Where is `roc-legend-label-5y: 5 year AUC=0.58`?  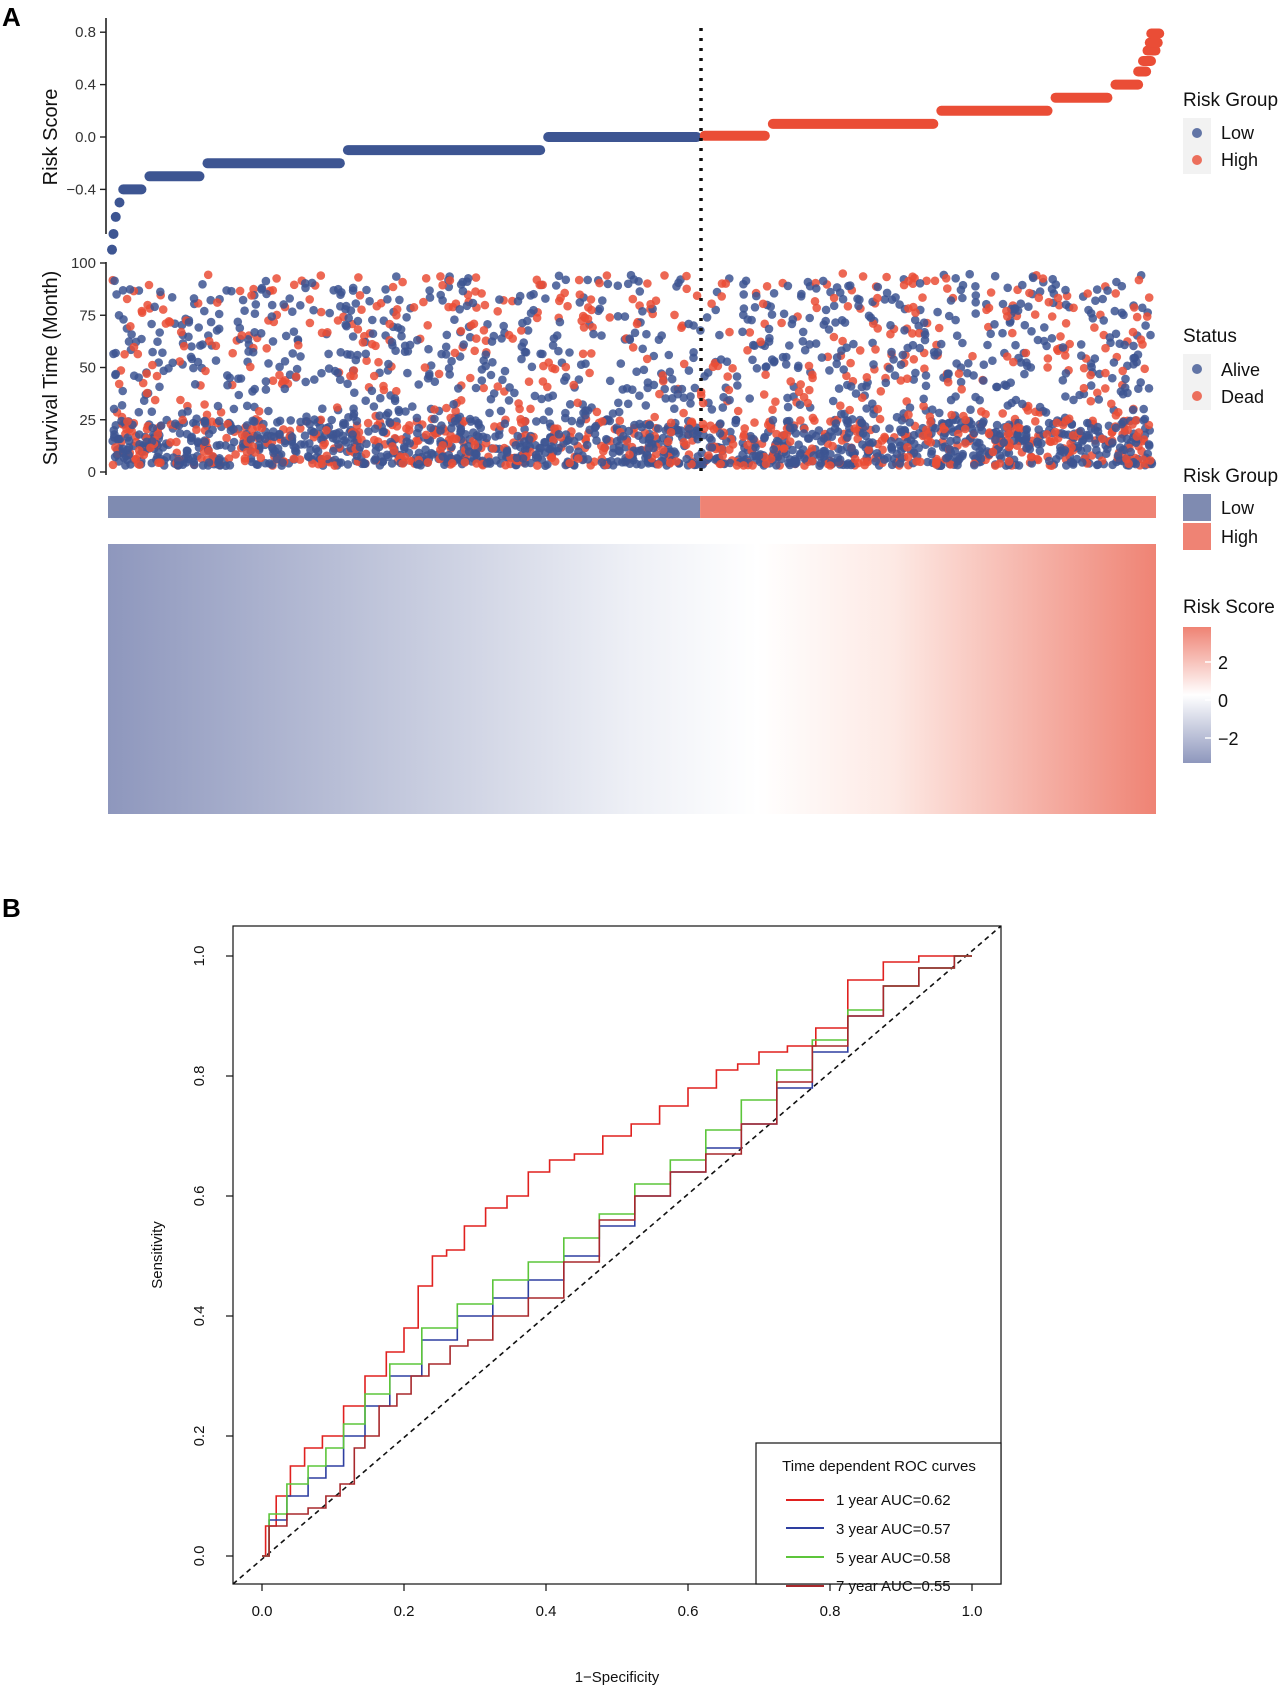
roc-legend-label-5y: 5 year AUC=0.58 is located at coordinates (893, 1558).